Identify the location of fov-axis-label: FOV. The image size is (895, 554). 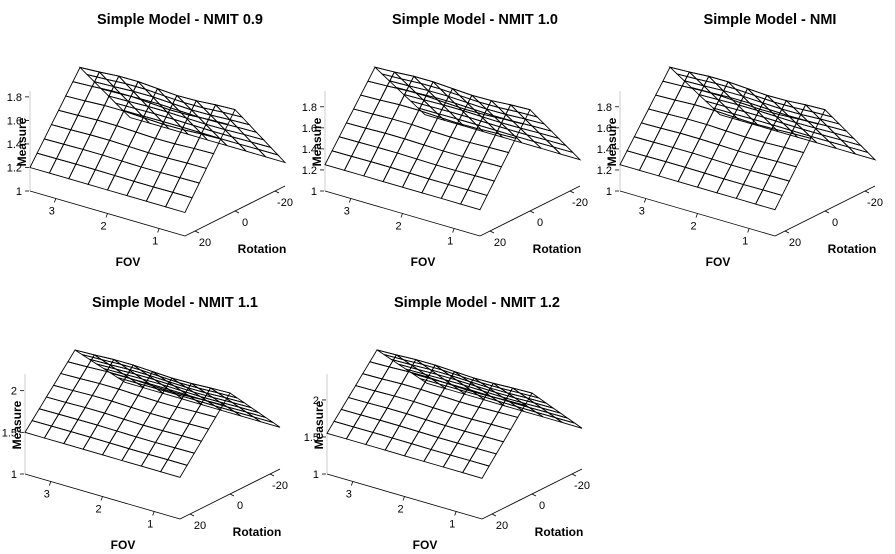
(423, 262).